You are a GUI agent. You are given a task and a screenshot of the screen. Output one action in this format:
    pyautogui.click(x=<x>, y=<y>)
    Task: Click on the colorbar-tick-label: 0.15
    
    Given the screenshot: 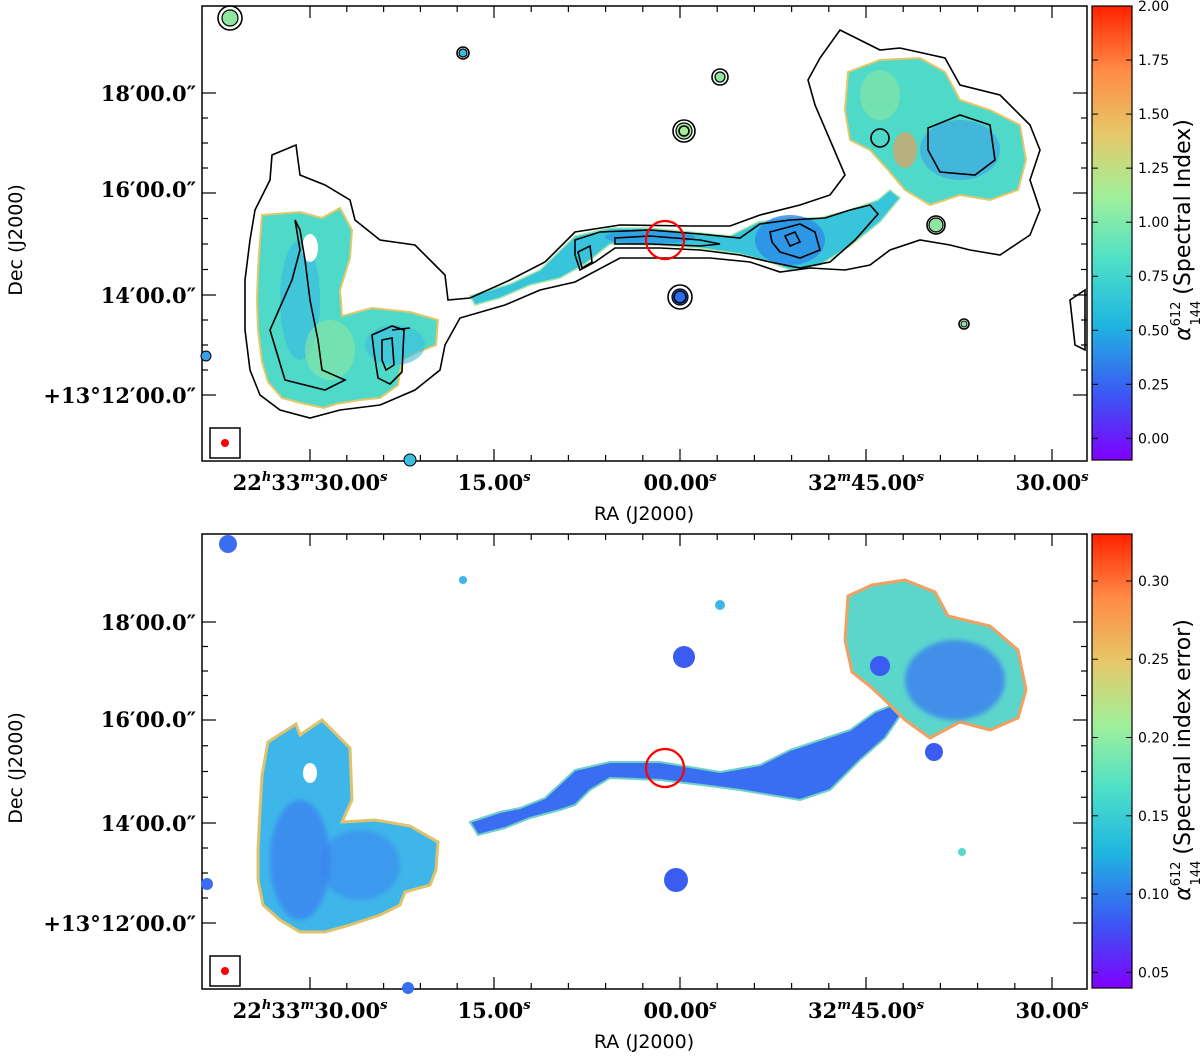 What is the action you would take?
    pyautogui.click(x=1153, y=817)
    